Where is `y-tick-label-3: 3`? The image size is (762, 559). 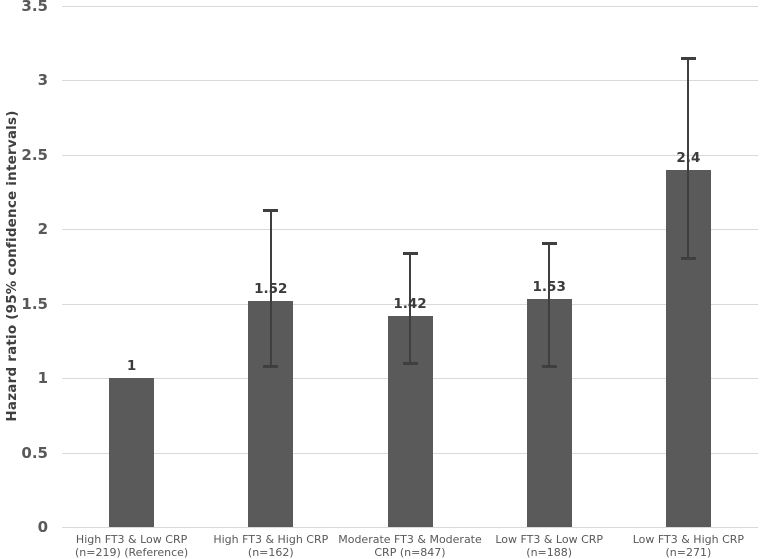 y-tick-label-3: 3 is located at coordinates (42, 80).